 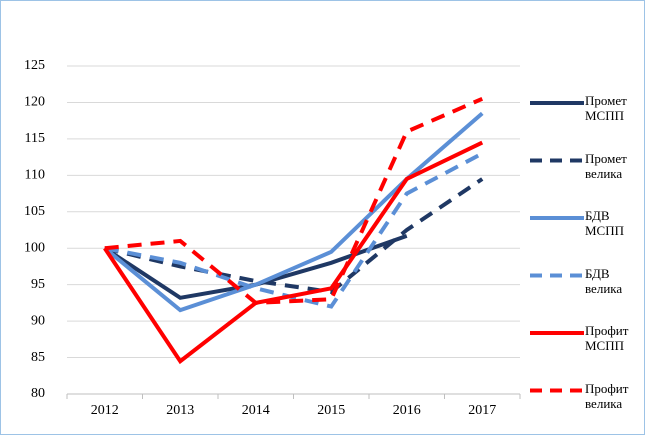 What do you see at coordinates (606, 108) in the screenshot?
I see `legend-label: Промет МСПП` at bounding box center [606, 108].